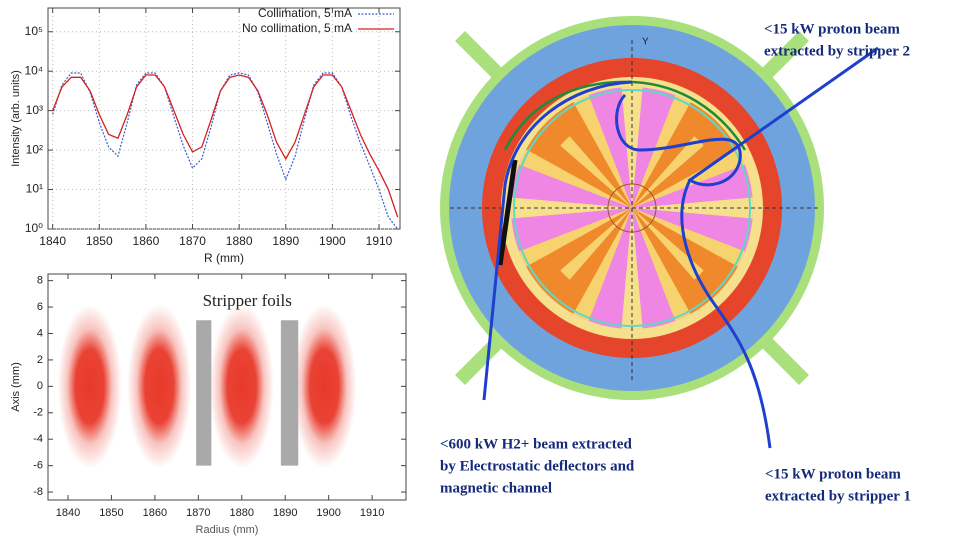  Describe the element at coordinates (34, 31) in the screenshot. I see `y-tick-label: 10⁵` at that location.